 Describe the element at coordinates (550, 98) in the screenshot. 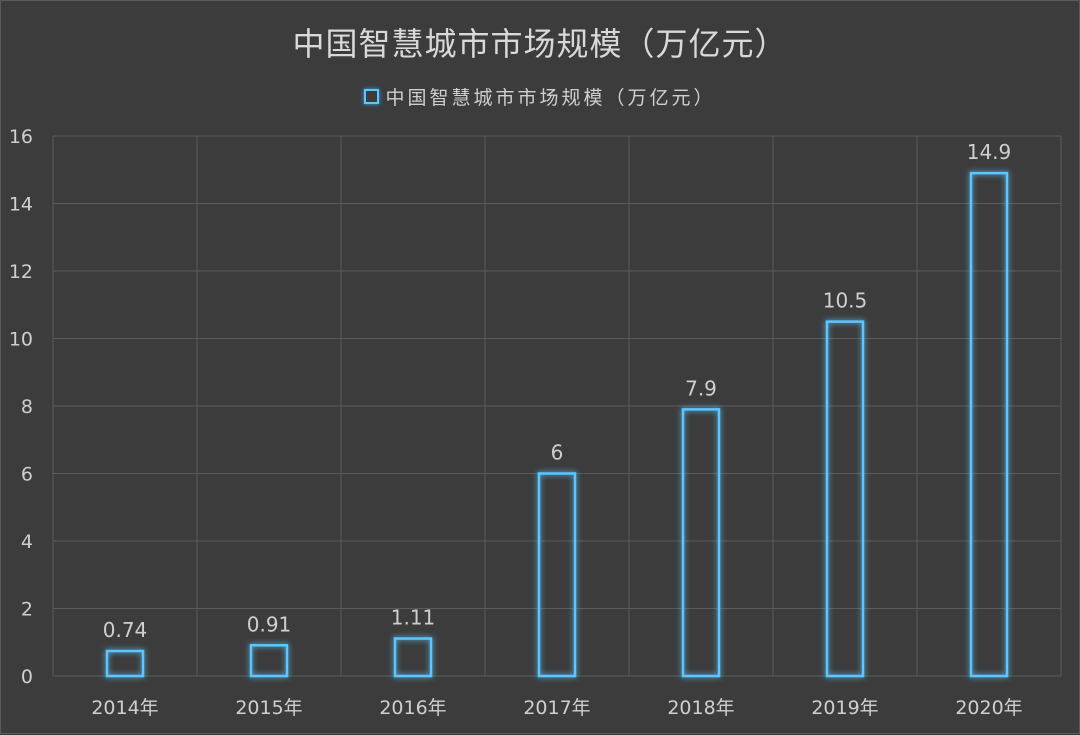

I see `legend-label: 中国智慧城市市场规模（万亿元）` at that location.